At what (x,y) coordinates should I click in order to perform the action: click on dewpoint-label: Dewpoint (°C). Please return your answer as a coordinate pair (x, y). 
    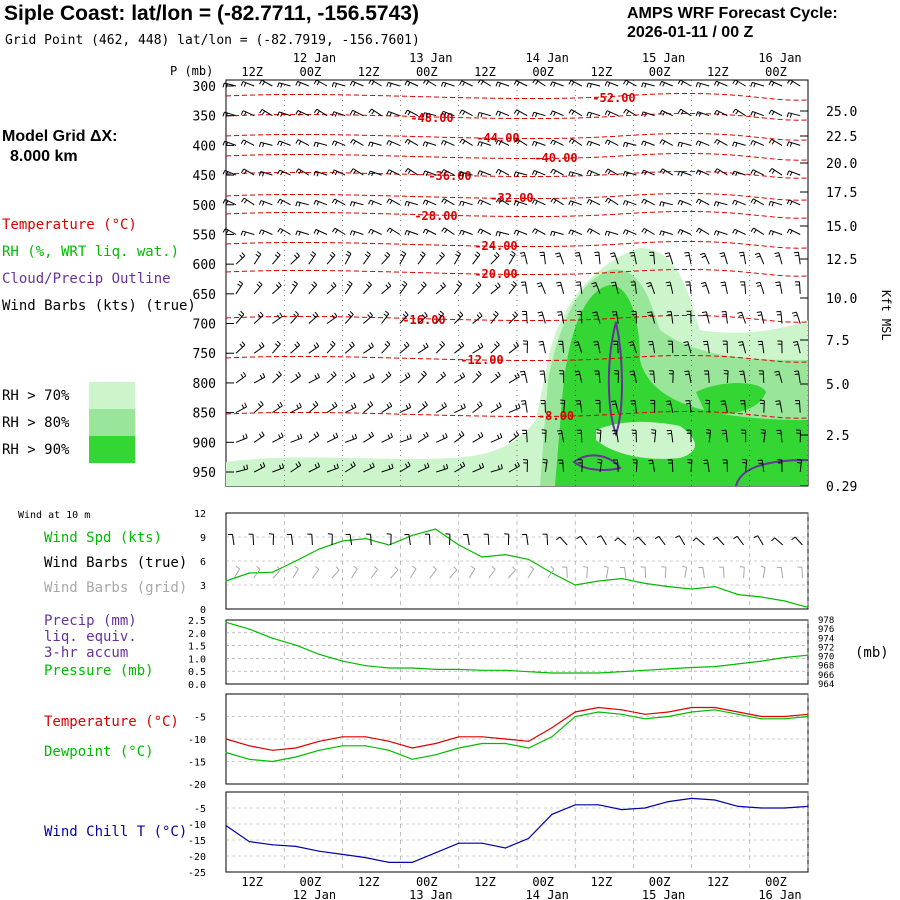
    Looking at the image, I should click on (99, 752).